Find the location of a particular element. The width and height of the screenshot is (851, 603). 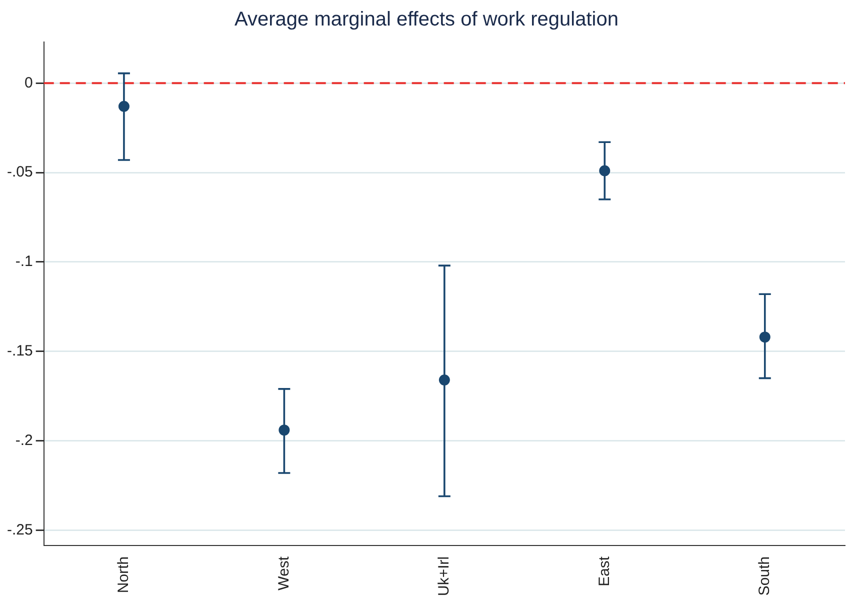

x-tick-label: South is located at coordinates (765, 576).